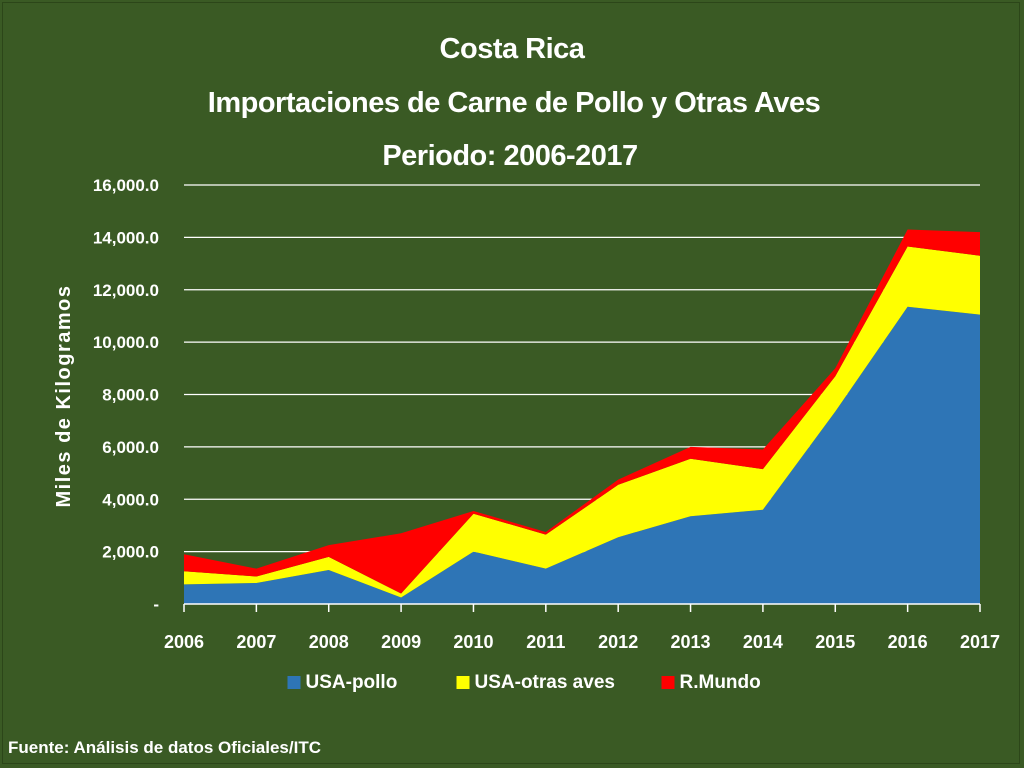 The image size is (1024, 768). I want to click on y-tick-label: 8,000.0, so click(130, 395).